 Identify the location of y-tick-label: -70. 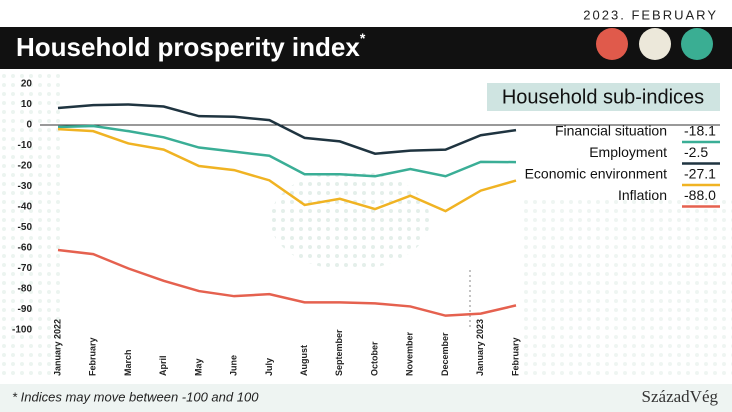
(25, 268).